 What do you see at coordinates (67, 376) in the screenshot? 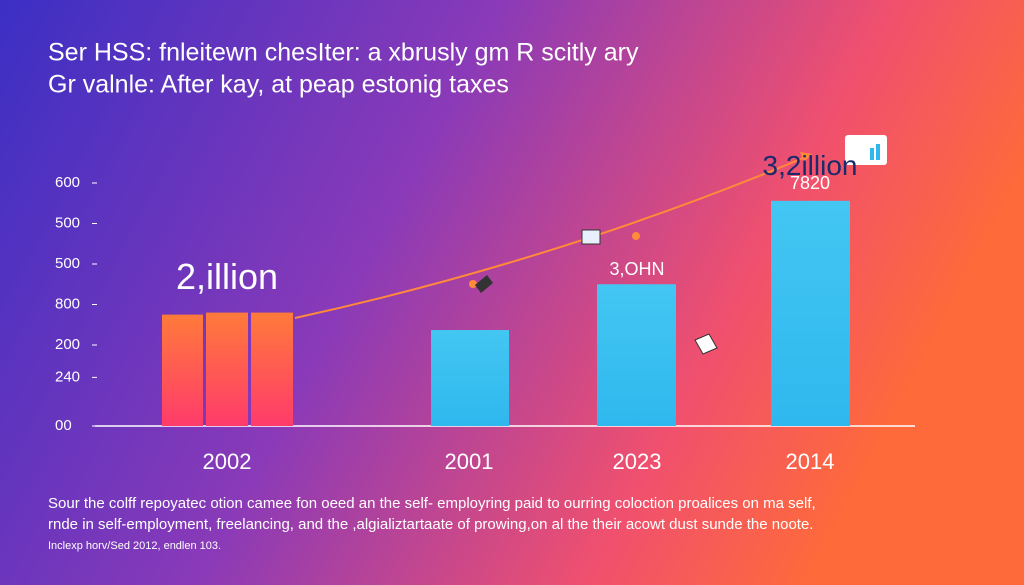
I see `y-tick-label: 240` at bounding box center [67, 376].